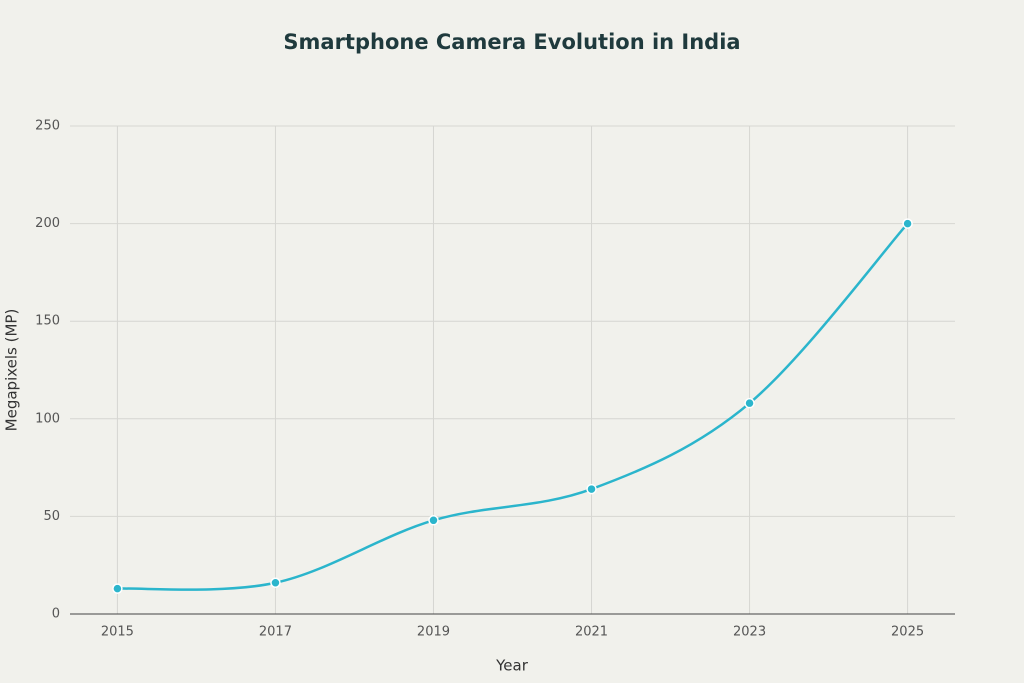 The image size is (1024, 683). Describe the element at coordinates (117, 632) in the screenshot. I see `x-tick-label: 2015` at that location.